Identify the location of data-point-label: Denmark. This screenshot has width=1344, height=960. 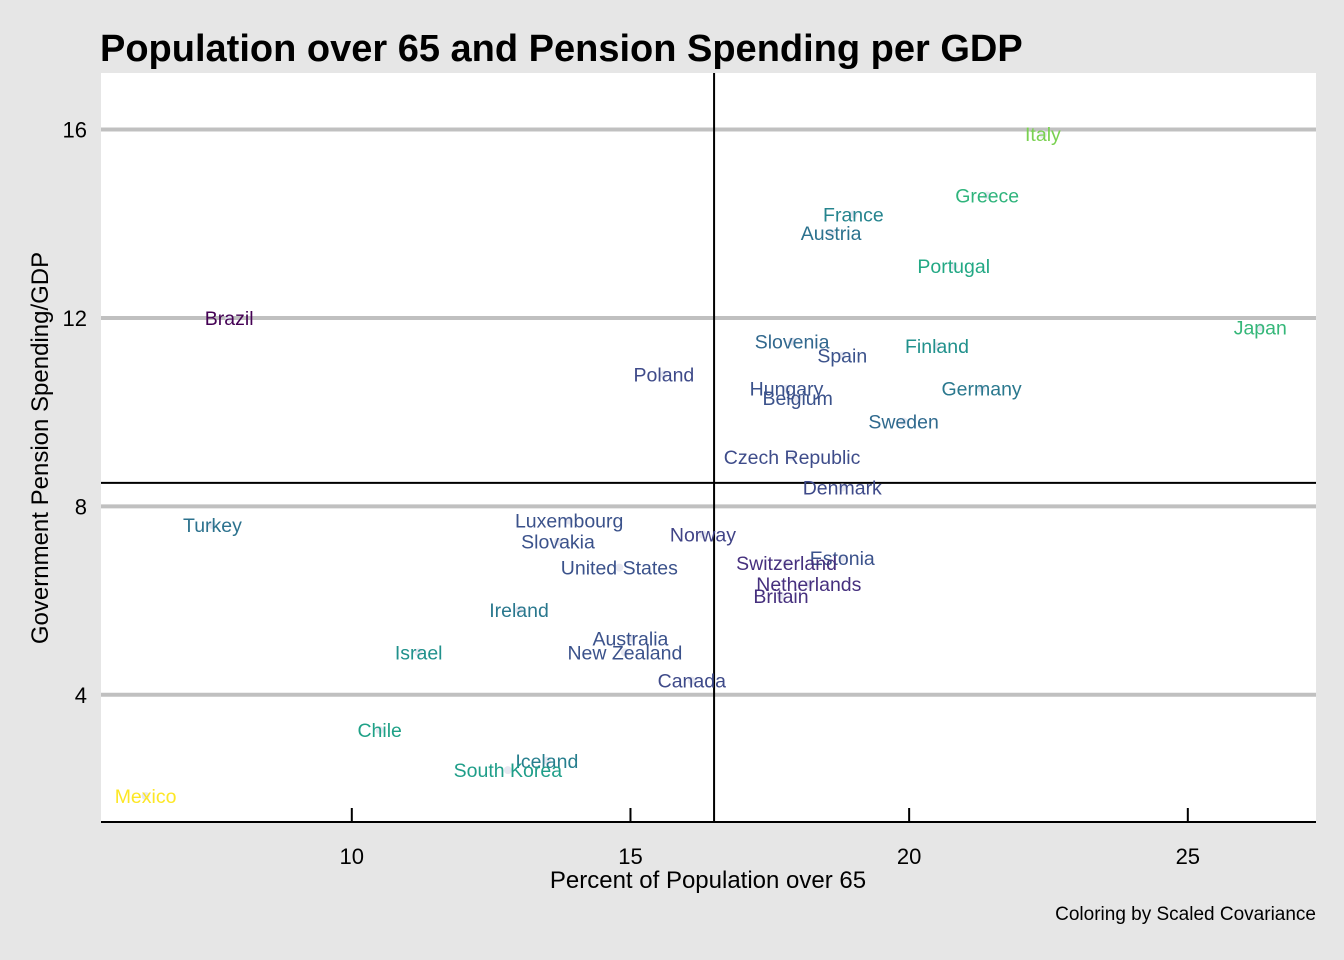
(842, 489).